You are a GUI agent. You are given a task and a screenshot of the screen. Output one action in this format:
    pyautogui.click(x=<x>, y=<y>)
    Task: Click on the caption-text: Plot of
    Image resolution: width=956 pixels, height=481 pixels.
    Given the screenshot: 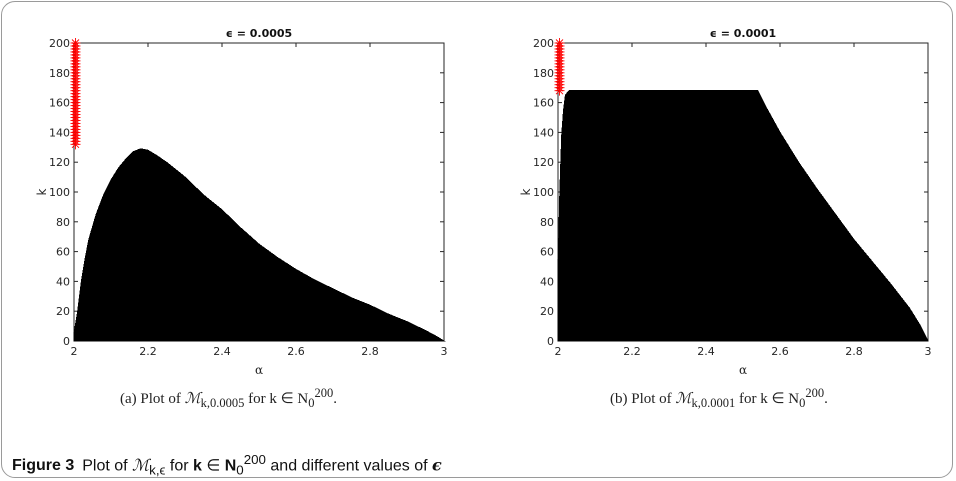 What is the action you would take?
    pyautogui.click(x=107, y=466)
    